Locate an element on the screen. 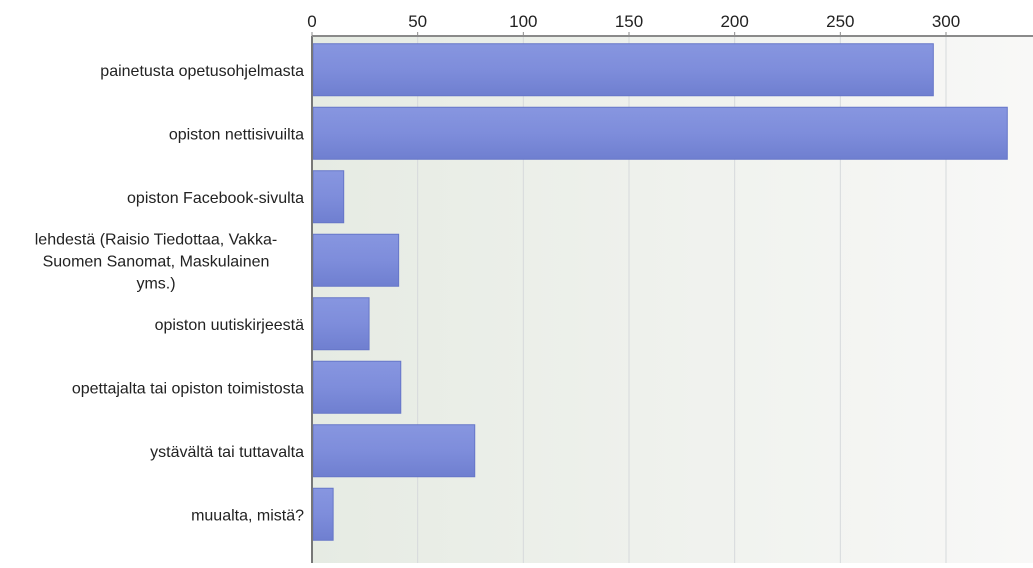  category-label-line: muualta, mistä? is located at coordinates (247, 515).